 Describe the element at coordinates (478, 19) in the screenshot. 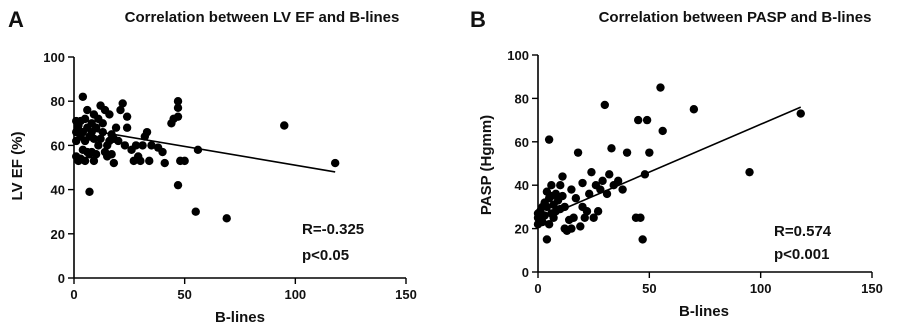

I see `panel-letter: B` at that location.